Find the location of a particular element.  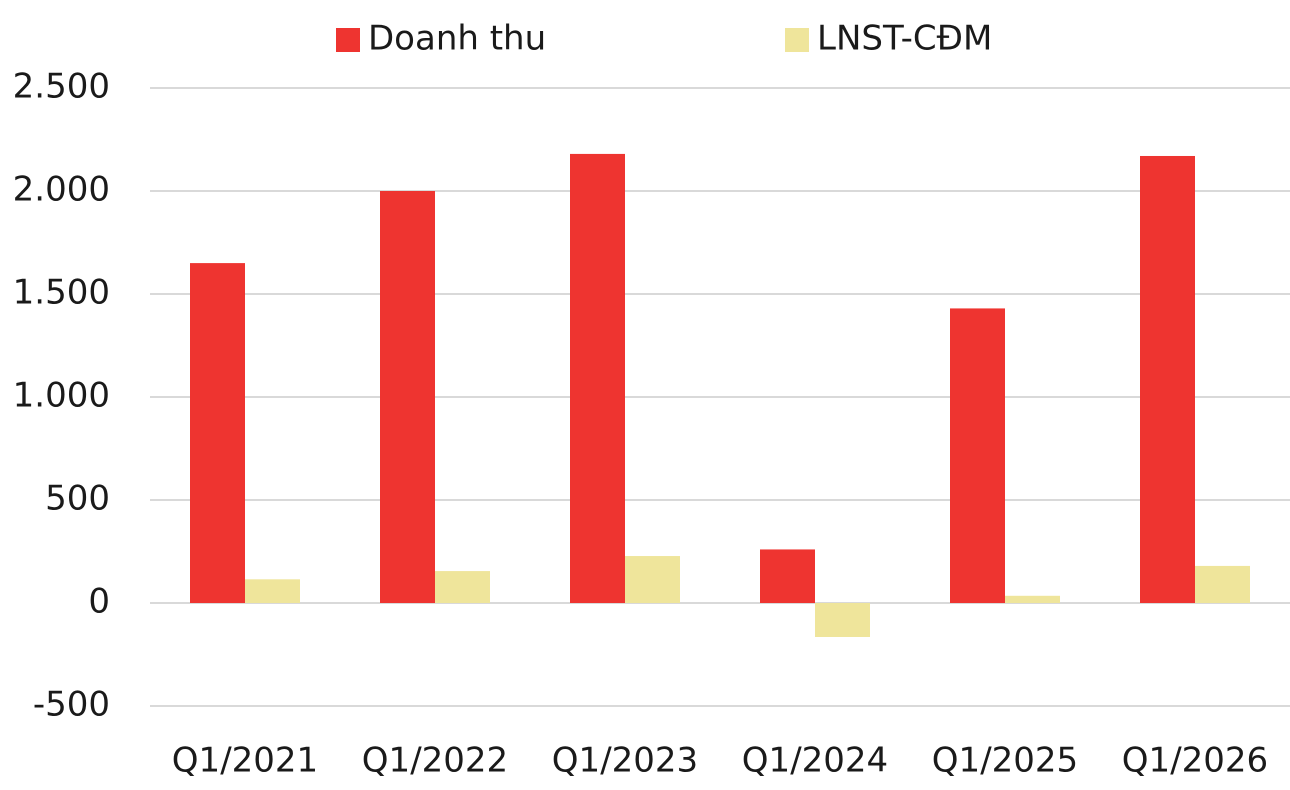

y-tick-label: 1.000 is located at coordinates (61, 396).